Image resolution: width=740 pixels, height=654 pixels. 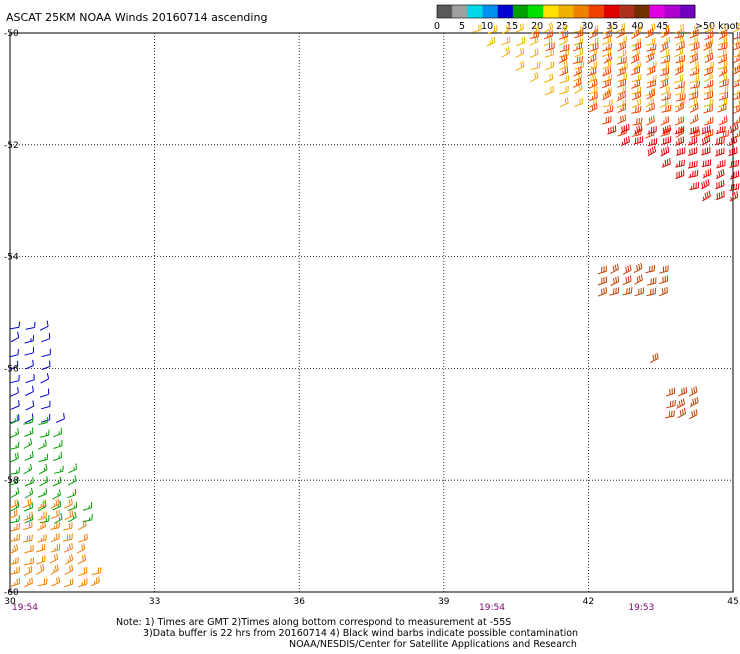 What do you see at coordinates (136, 17) in the screenshot?
I see `chart-title: ASCAT 25KM NOAA Winds 20160714 ascending` at bounding box center [136, 17].